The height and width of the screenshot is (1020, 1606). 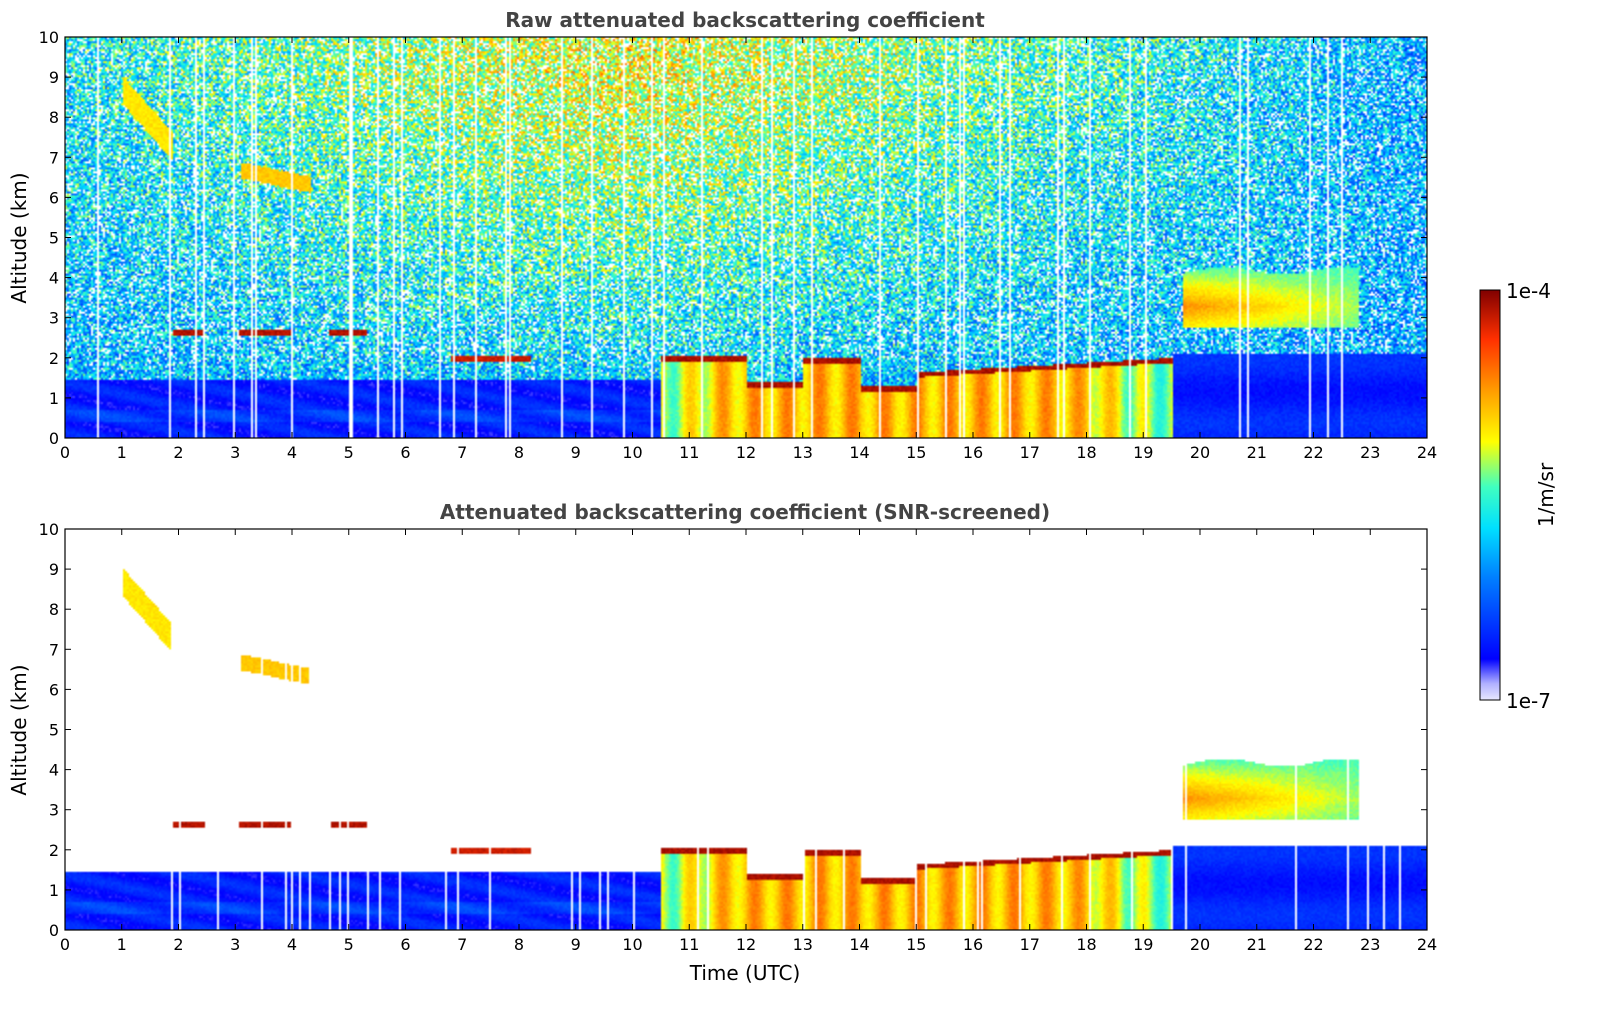 What do you see at coordinates (1490, 495) in the screenshot?
I see `colorbar-gradient` at bounding box center [1490, 495].